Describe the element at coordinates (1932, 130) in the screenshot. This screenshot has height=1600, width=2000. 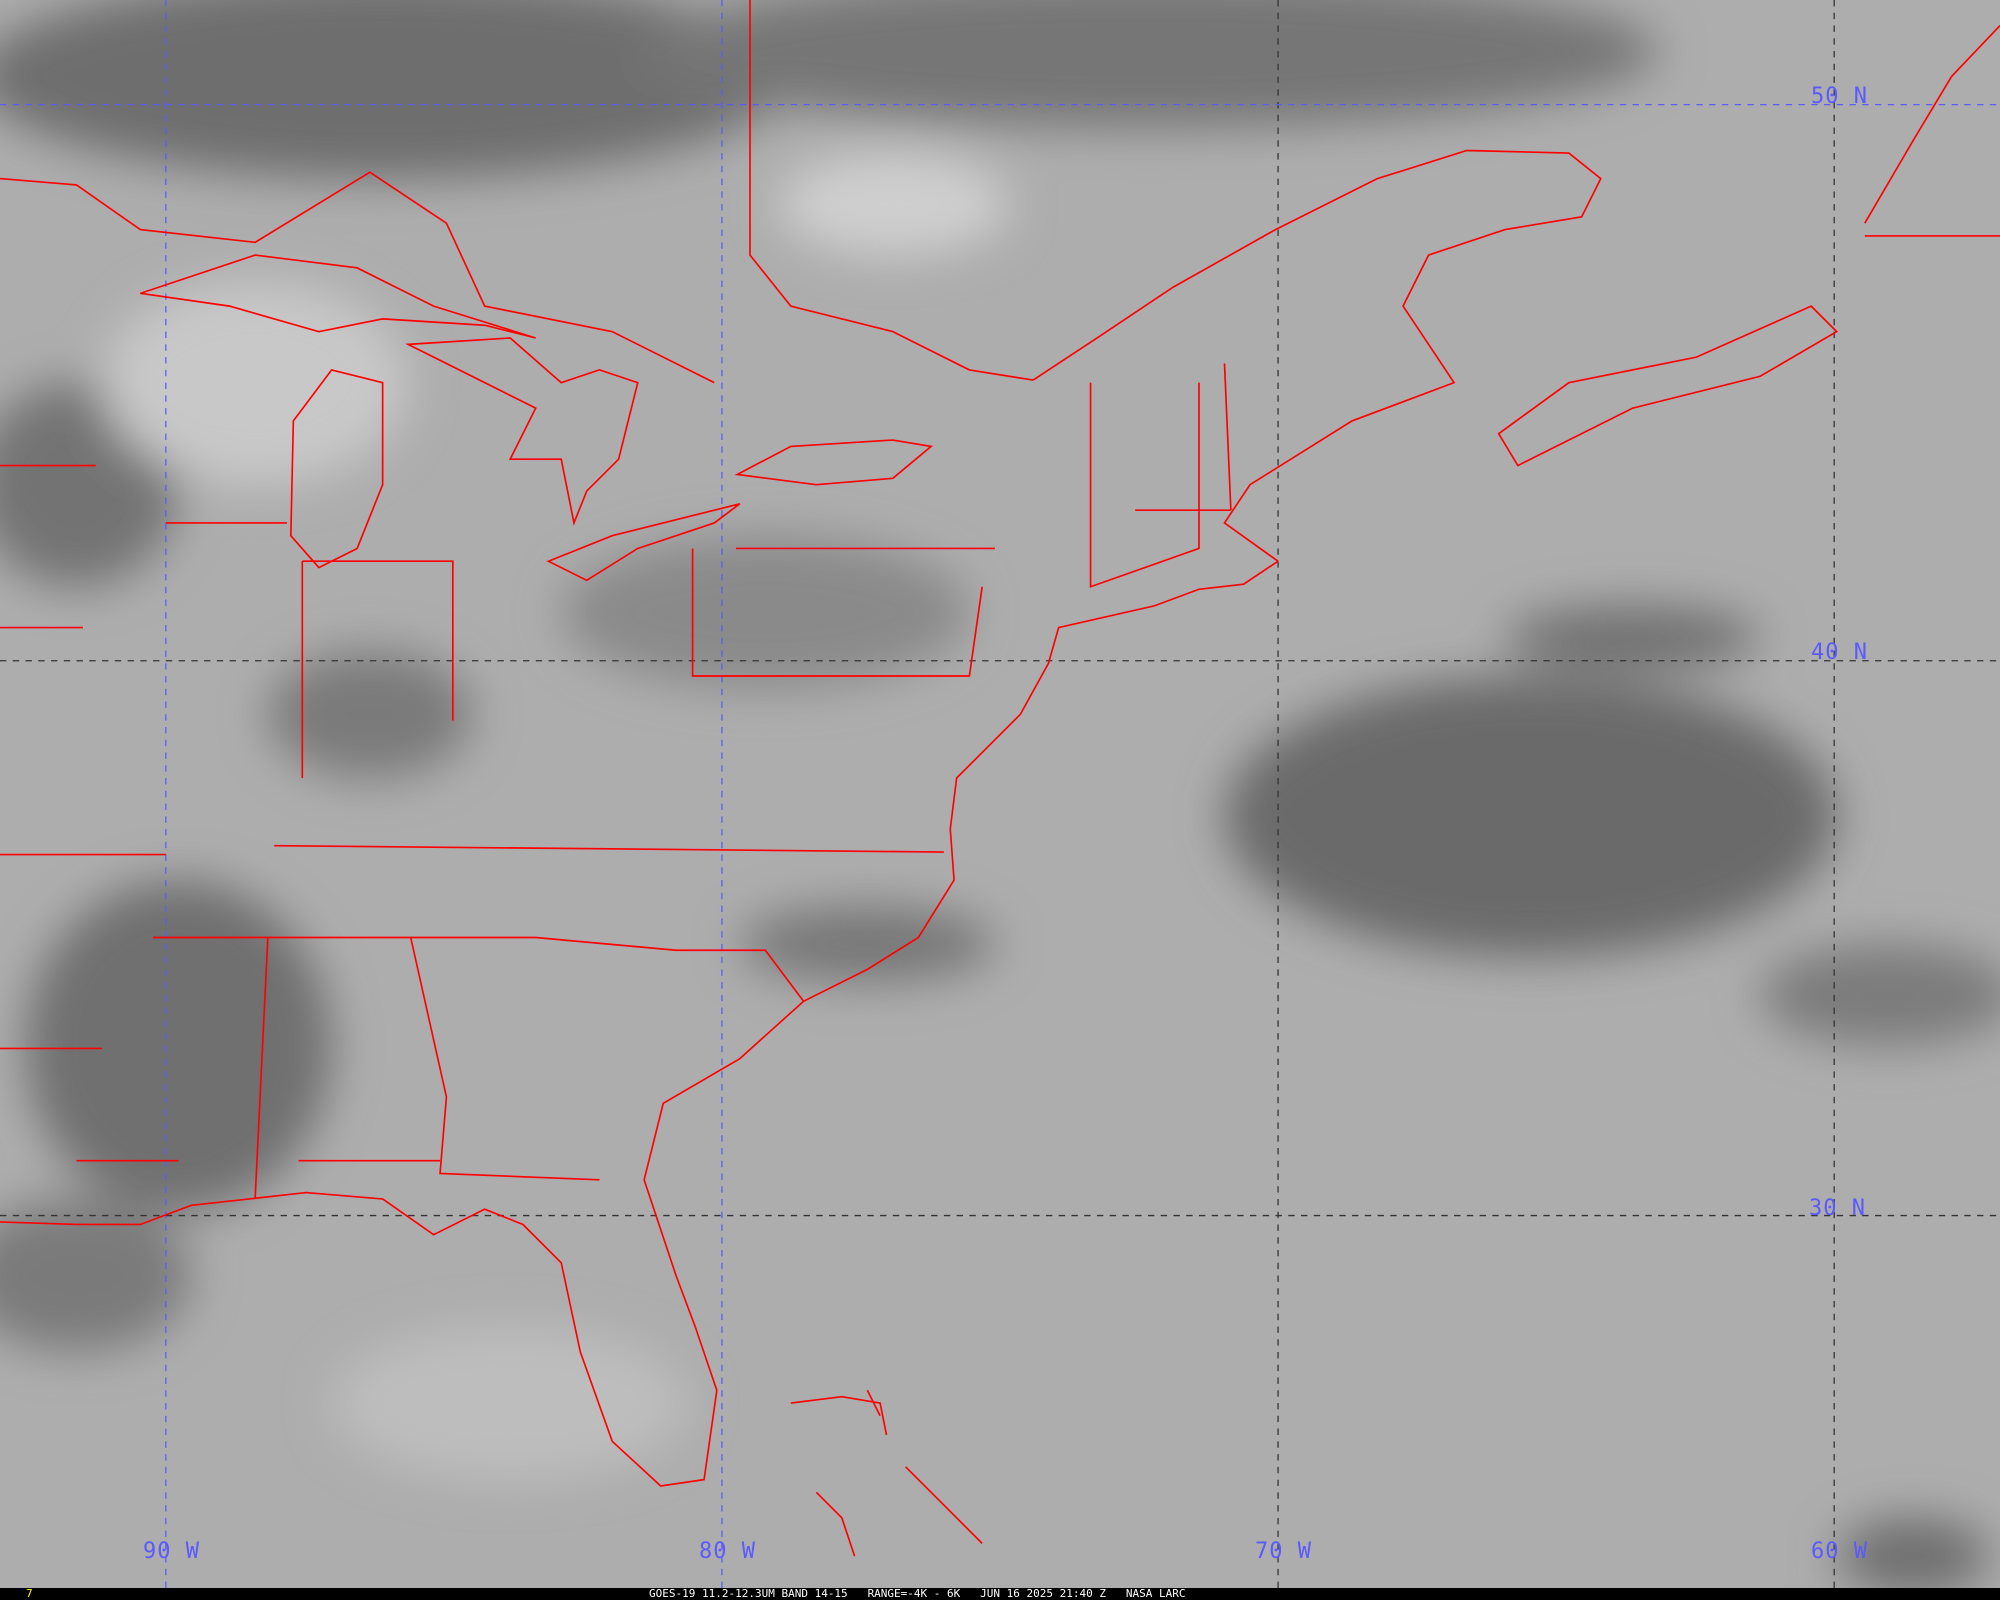
I see `newfoundland` at that location.